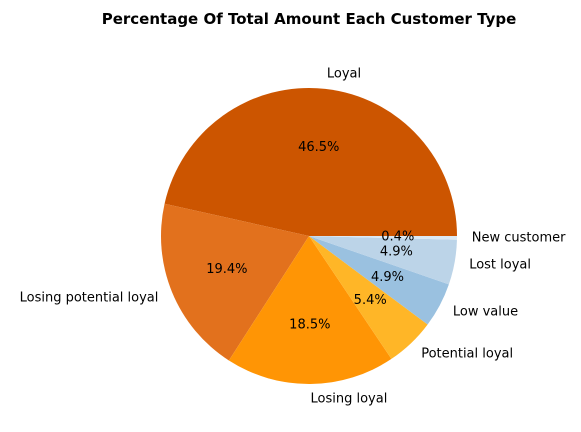 The height and width of the screenshot is (432, 581). What do you see at coordinates (500, 265) in the screenshot?
I see `slice-label-lost-loyal: Lost loyal` at bounding box center [500, 265].